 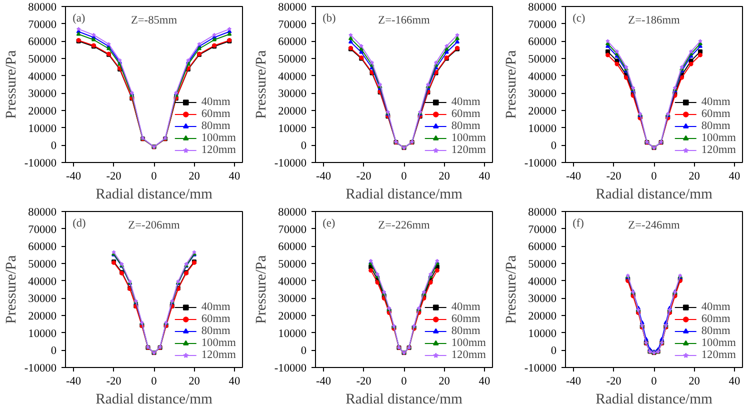 What do you see at coordinates (404, 225) in the screenshot?
I see `annotation: Z=-226mm` at bounding box center [404, 225].